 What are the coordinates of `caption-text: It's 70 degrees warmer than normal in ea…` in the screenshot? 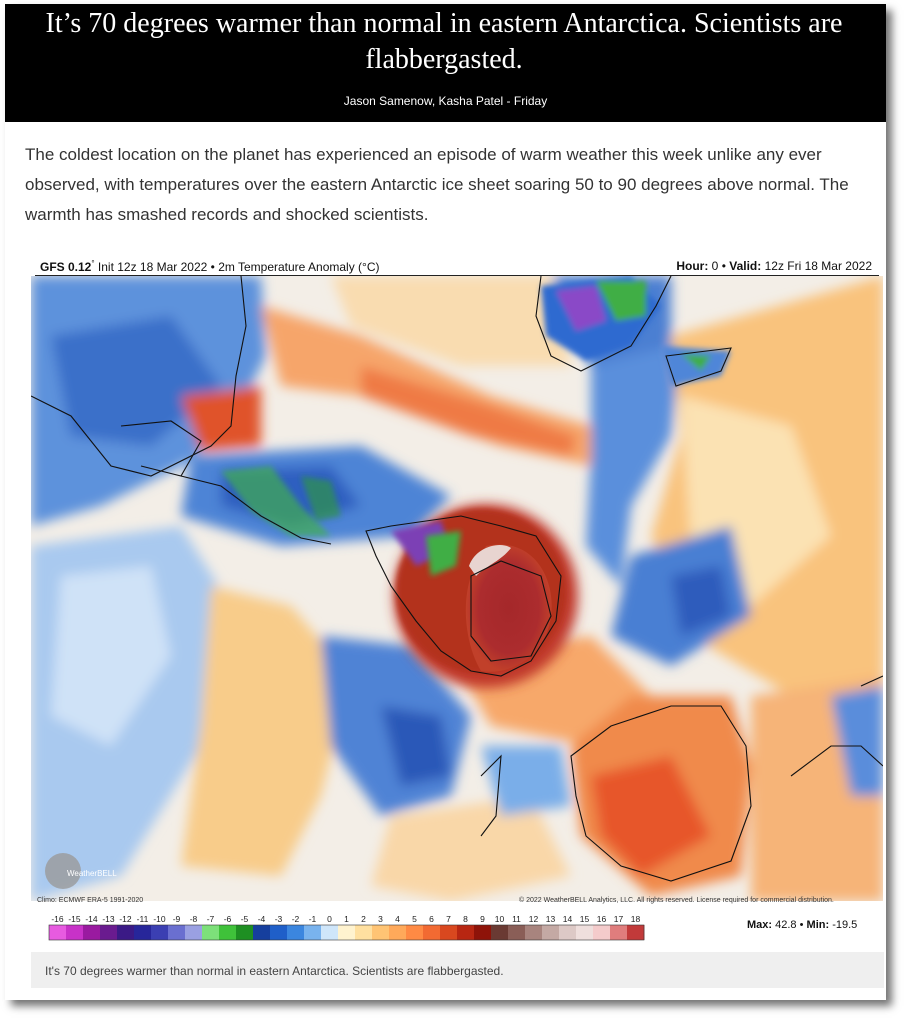 It's located at (274, 971).